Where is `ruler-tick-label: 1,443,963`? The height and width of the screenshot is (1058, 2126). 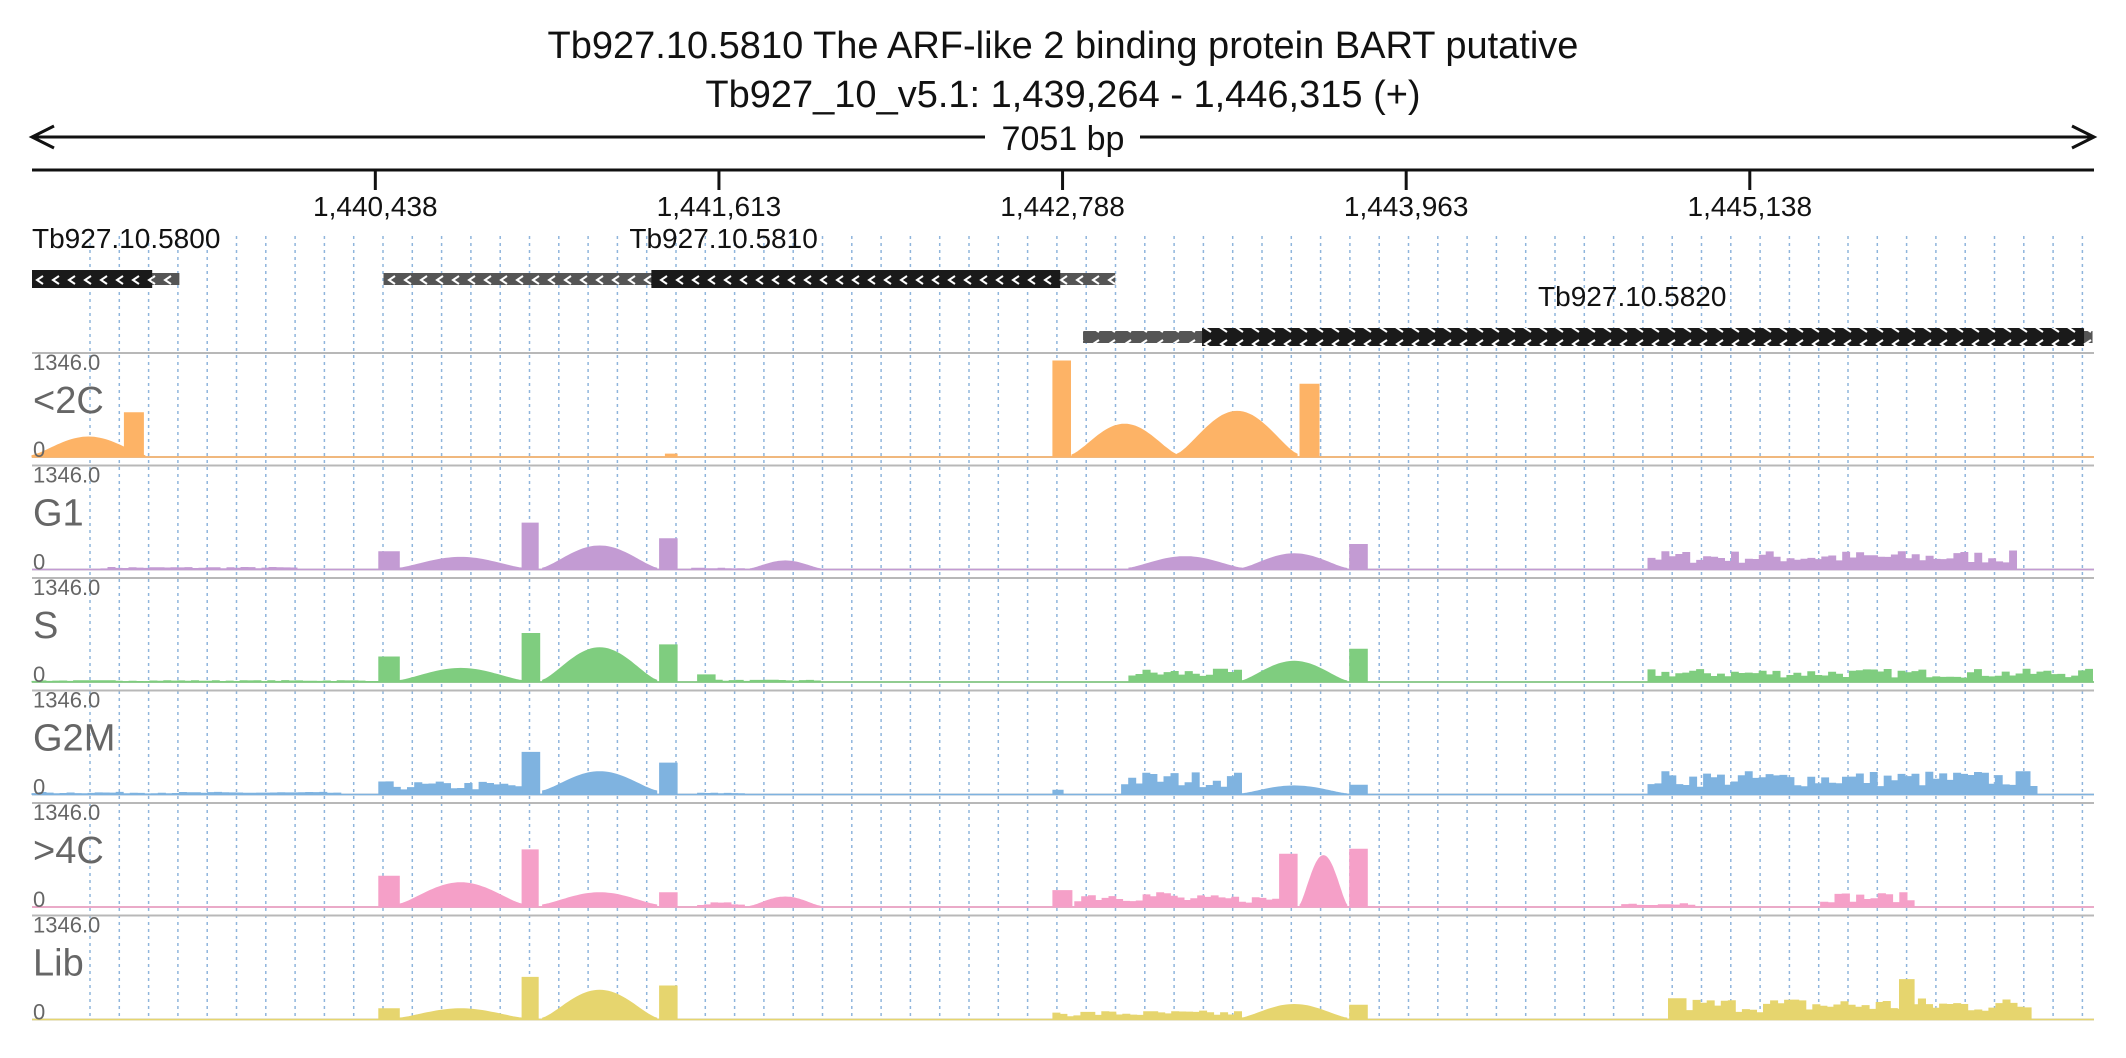 ruler-tick-label: 1,443,963 is located at coordinates (1406, 206).